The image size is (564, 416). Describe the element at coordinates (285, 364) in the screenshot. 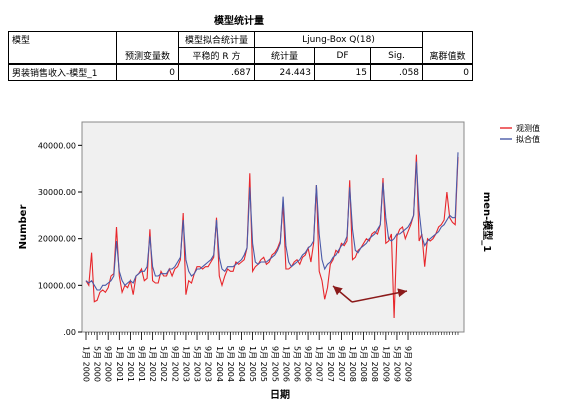

I see `x-tick-label: 1月 2006` at that location.